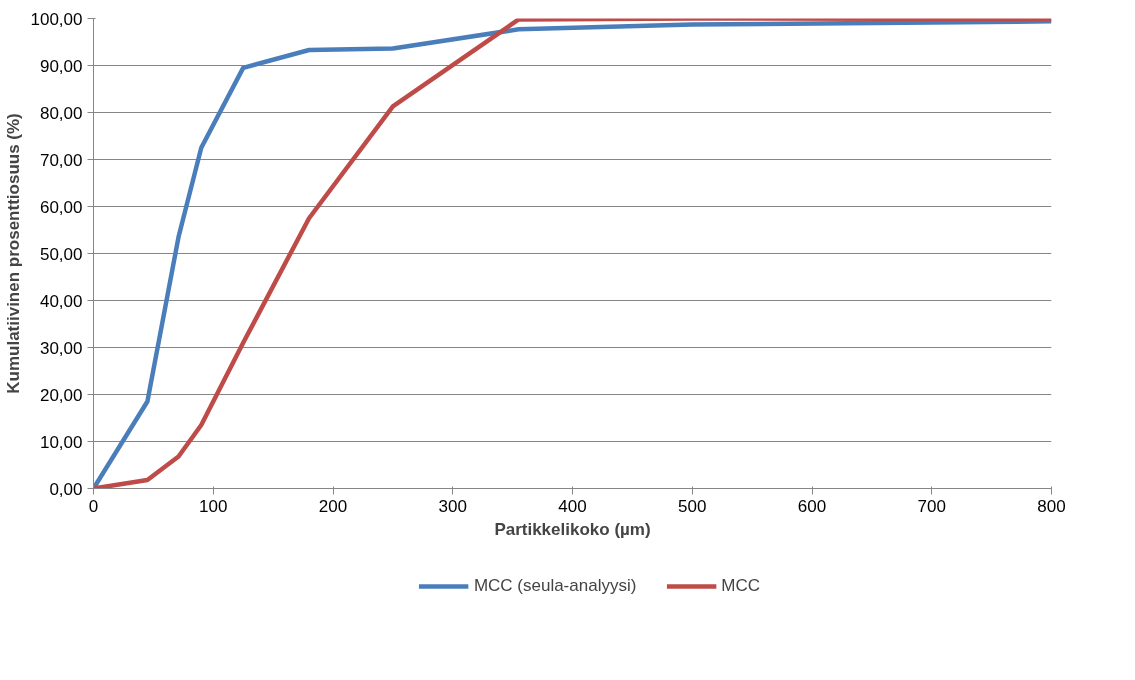 The image size is (1135, 680). Describe the element at coordinates (692, 506) in the screenshot. I see `x-tick-label: 500` at that location.